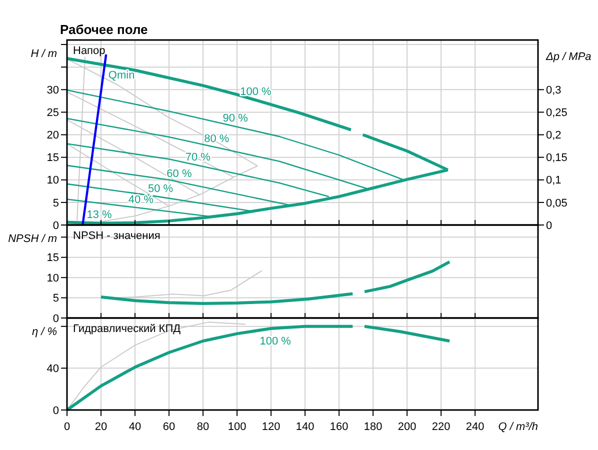 Image resolution: width=598 pixels, height=450 pixels. I want to click on x-tick-label: 140, so click(305, 427).